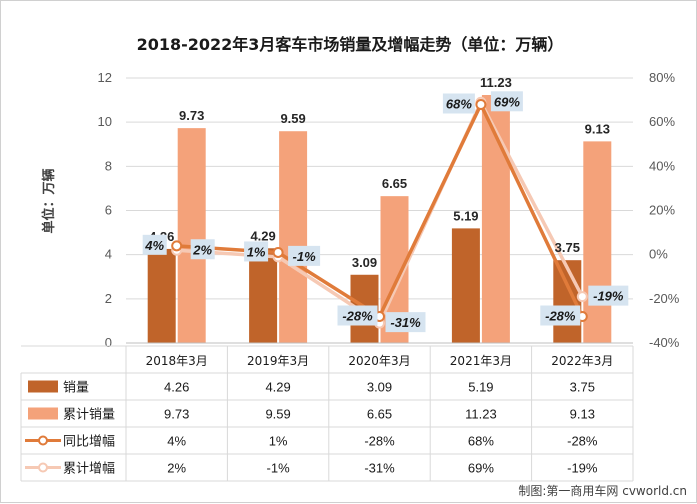 This screenshot has height=504, width=697. Describe the element at coordinates (662, 77) in the screenshot. I see `y2-tick-label: 80%` at that location.